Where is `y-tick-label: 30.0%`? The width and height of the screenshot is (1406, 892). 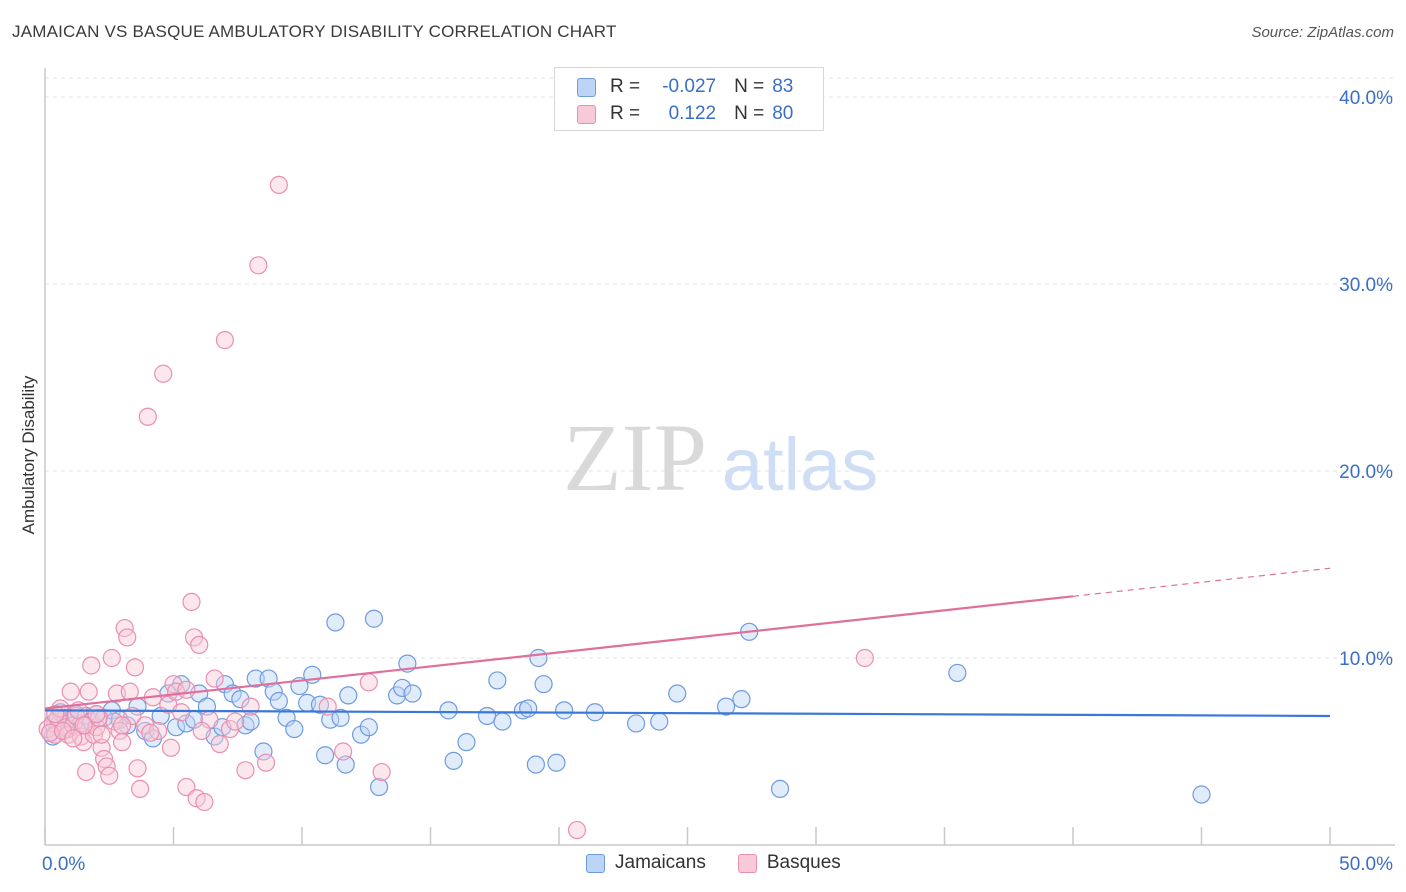 y-tick-label: 30.0% is located at coordinates (1366, 285).